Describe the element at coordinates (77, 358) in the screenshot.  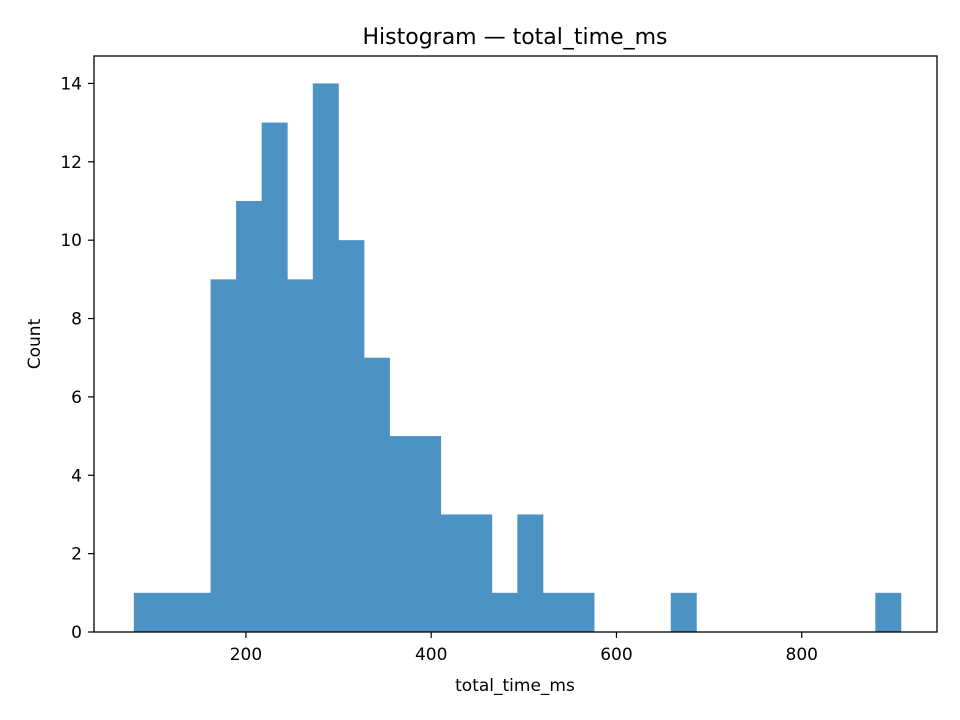
I see `y-axis-ticks: 0 2 4 6 8 10 12 14` at that location.